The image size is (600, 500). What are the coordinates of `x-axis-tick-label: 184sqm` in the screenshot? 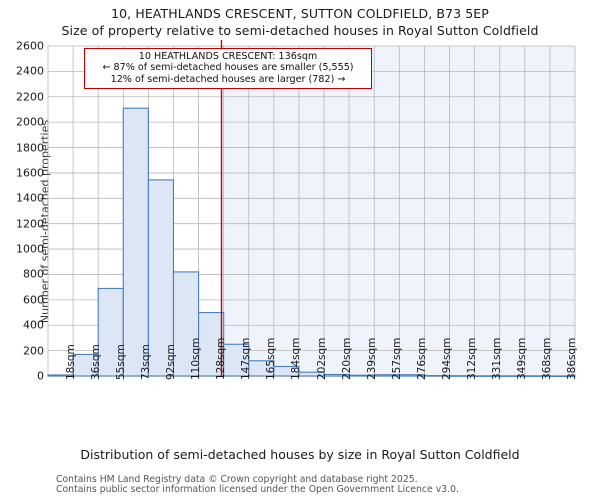 It's located at (296, 358).